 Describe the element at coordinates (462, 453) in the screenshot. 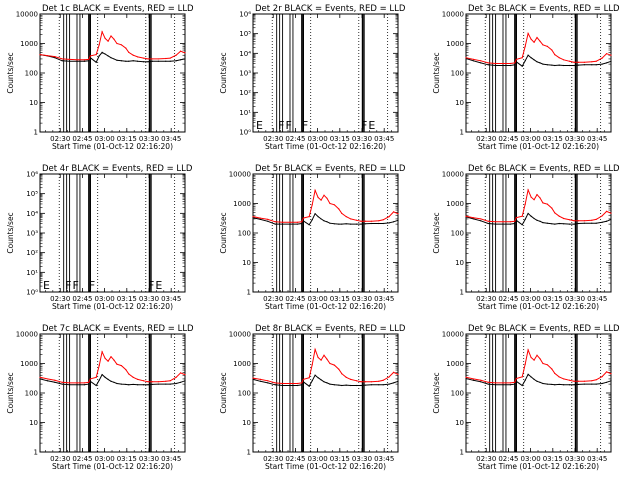

I see `y-tick-label: 1` at that location.